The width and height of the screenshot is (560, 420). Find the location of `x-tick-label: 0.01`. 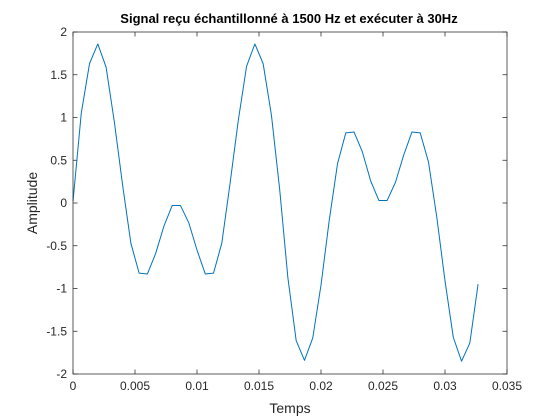

x-tick-label: 0.01 is located at coordinates (197, 386).